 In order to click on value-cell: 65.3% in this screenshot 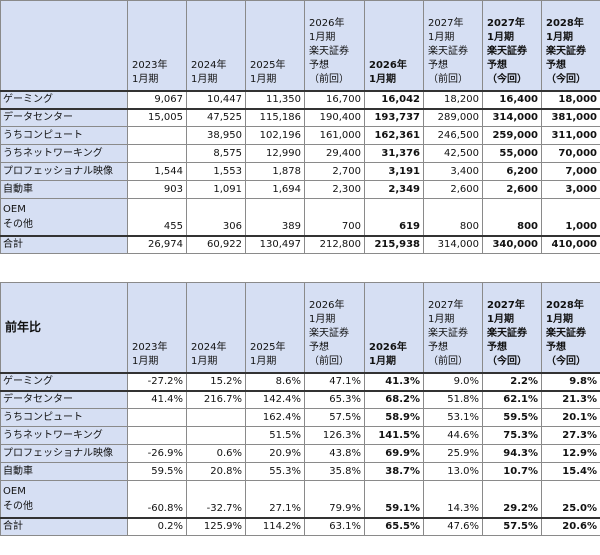, I will do `click(334, 399)`.